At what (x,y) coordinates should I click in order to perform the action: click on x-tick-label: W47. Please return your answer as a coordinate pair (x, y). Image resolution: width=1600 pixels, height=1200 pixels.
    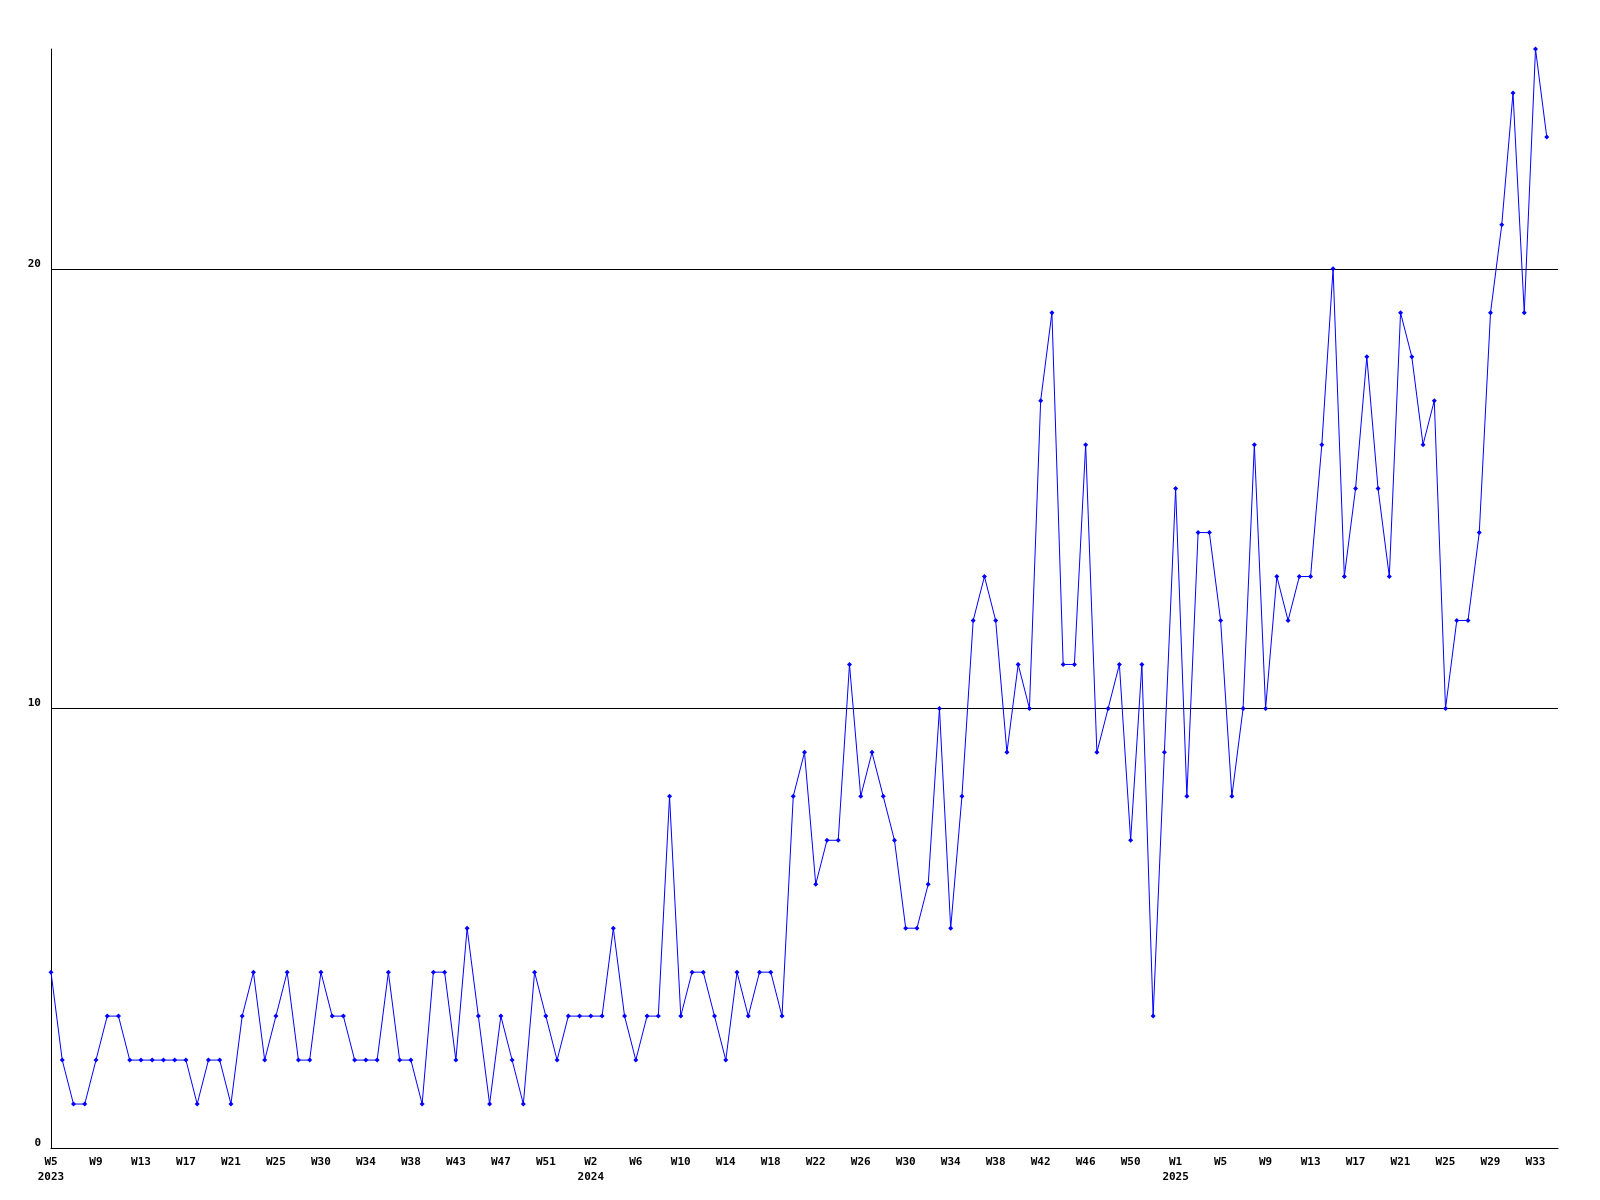
    Looking at the image, I should click on (500, 1161).